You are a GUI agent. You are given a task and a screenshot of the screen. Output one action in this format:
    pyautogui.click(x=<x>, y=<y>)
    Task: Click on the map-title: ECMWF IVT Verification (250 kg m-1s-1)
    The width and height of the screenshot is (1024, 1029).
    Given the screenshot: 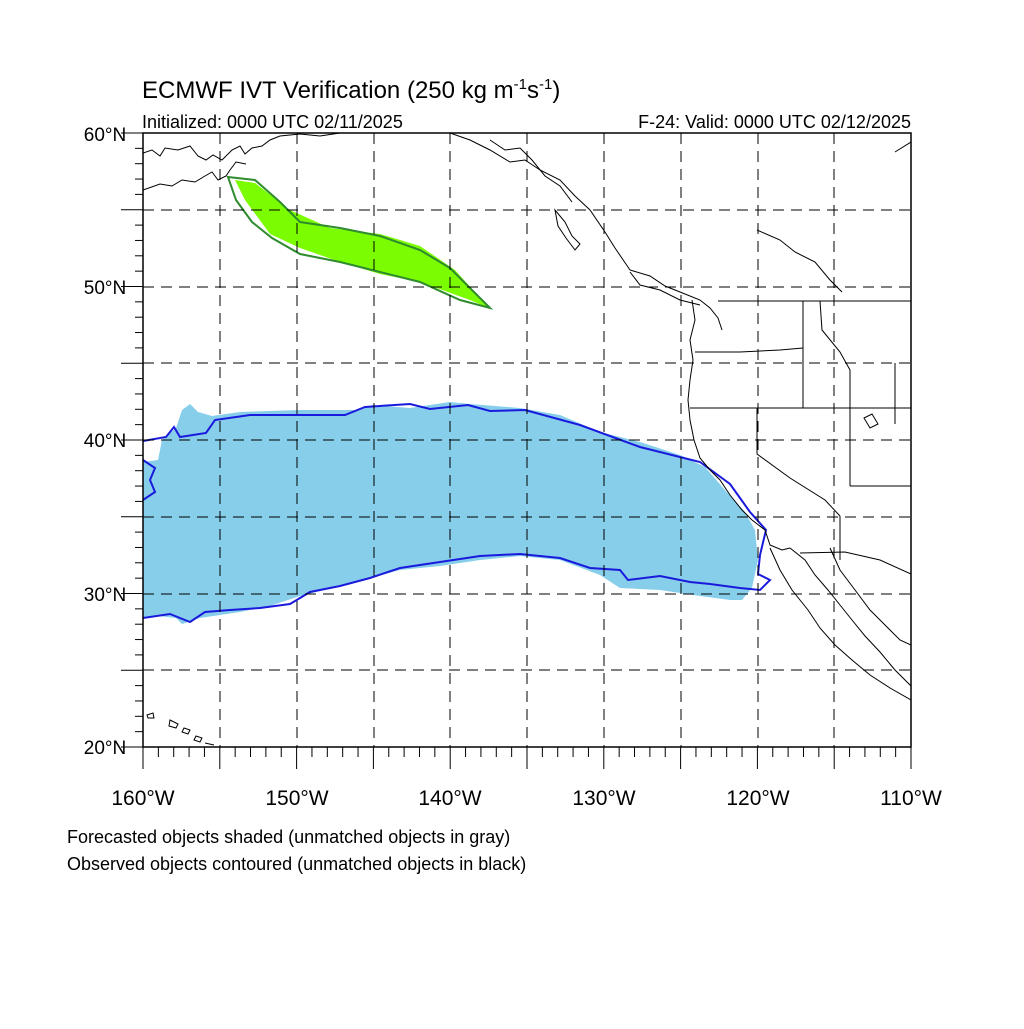 What is the action you would take?
    pyautogui.click(x=351, y=90)
    